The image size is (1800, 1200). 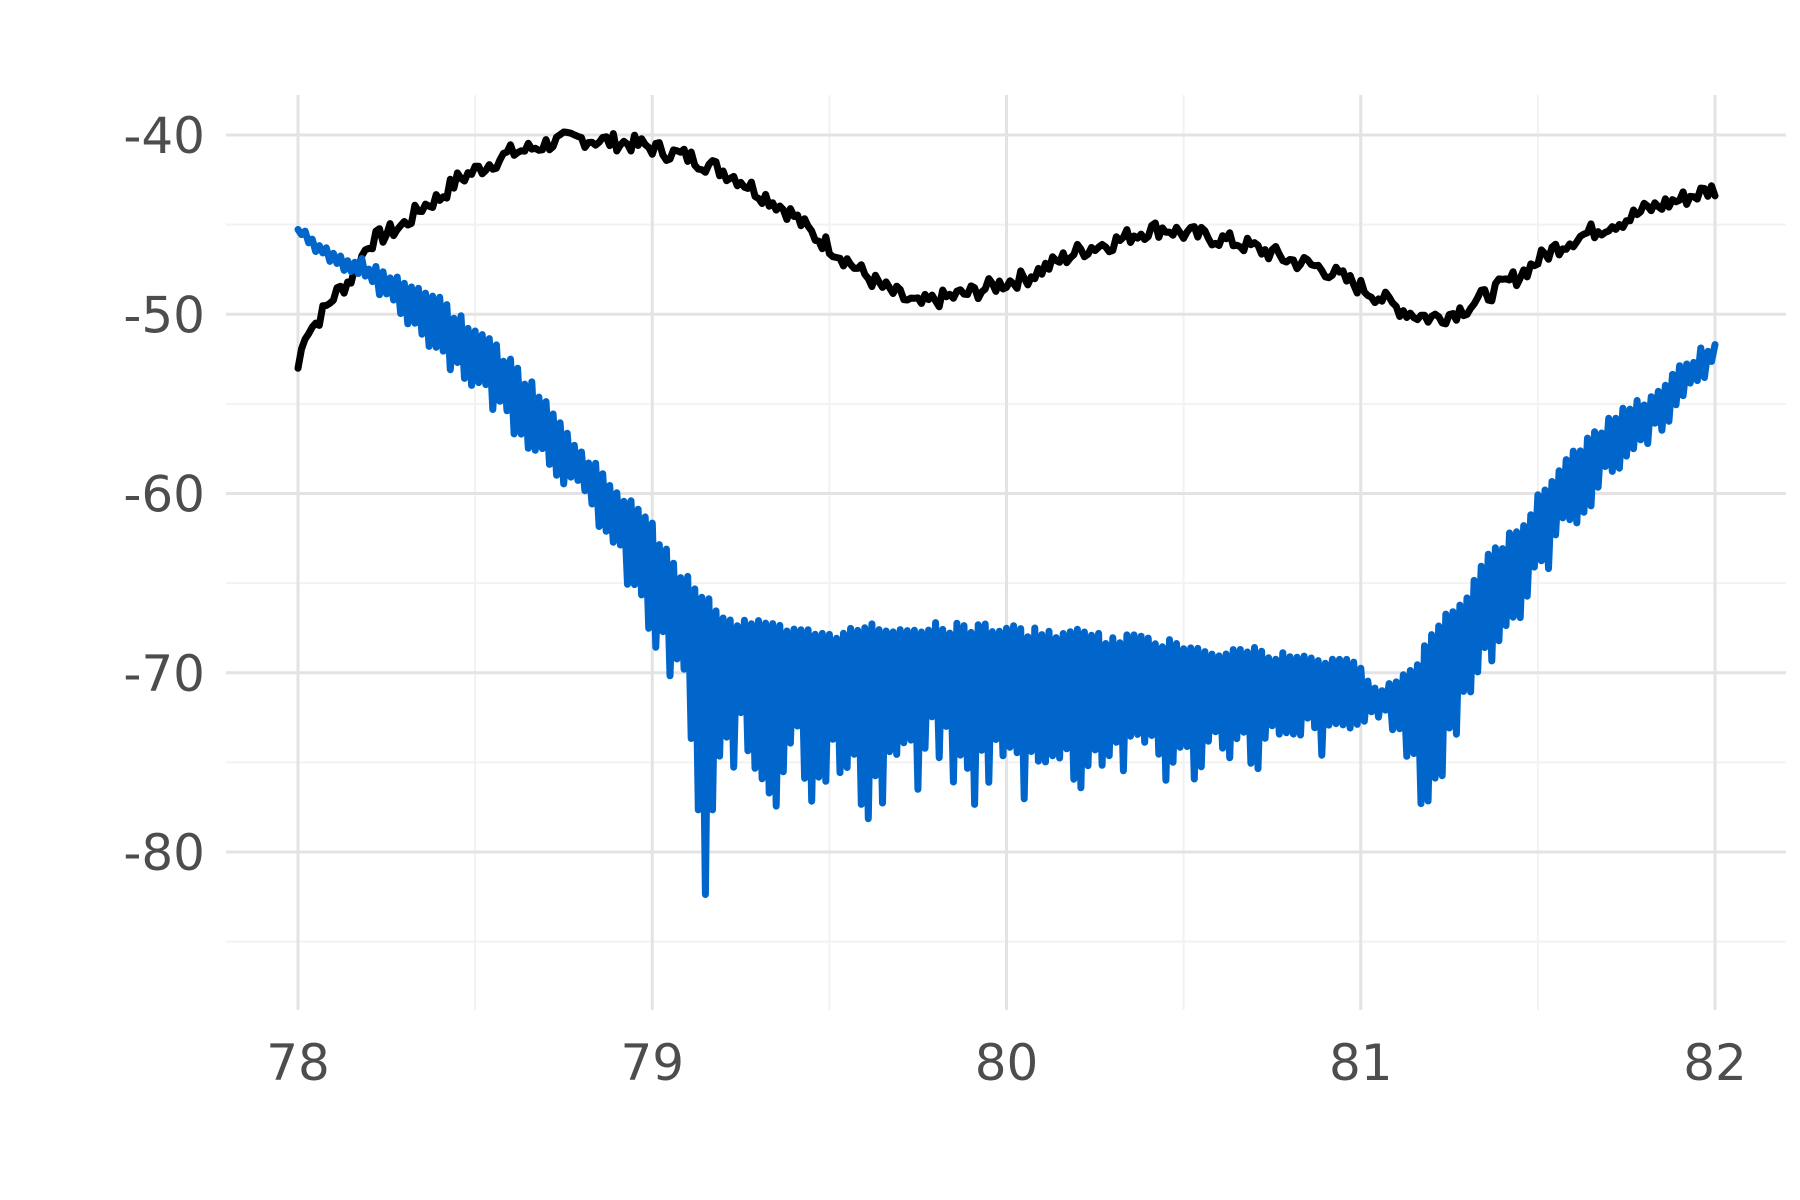 I want to click on y-tick-label: -60, so click(x=164, y=495).